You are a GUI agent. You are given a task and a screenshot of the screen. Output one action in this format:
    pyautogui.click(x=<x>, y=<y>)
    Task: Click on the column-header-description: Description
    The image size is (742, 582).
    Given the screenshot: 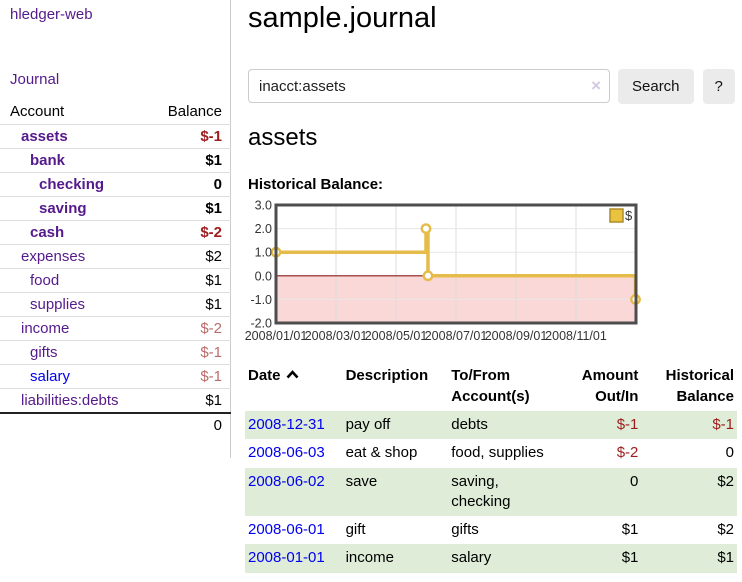 What is the action you would take?
    pyautogui.click(x=387, y=375)
    